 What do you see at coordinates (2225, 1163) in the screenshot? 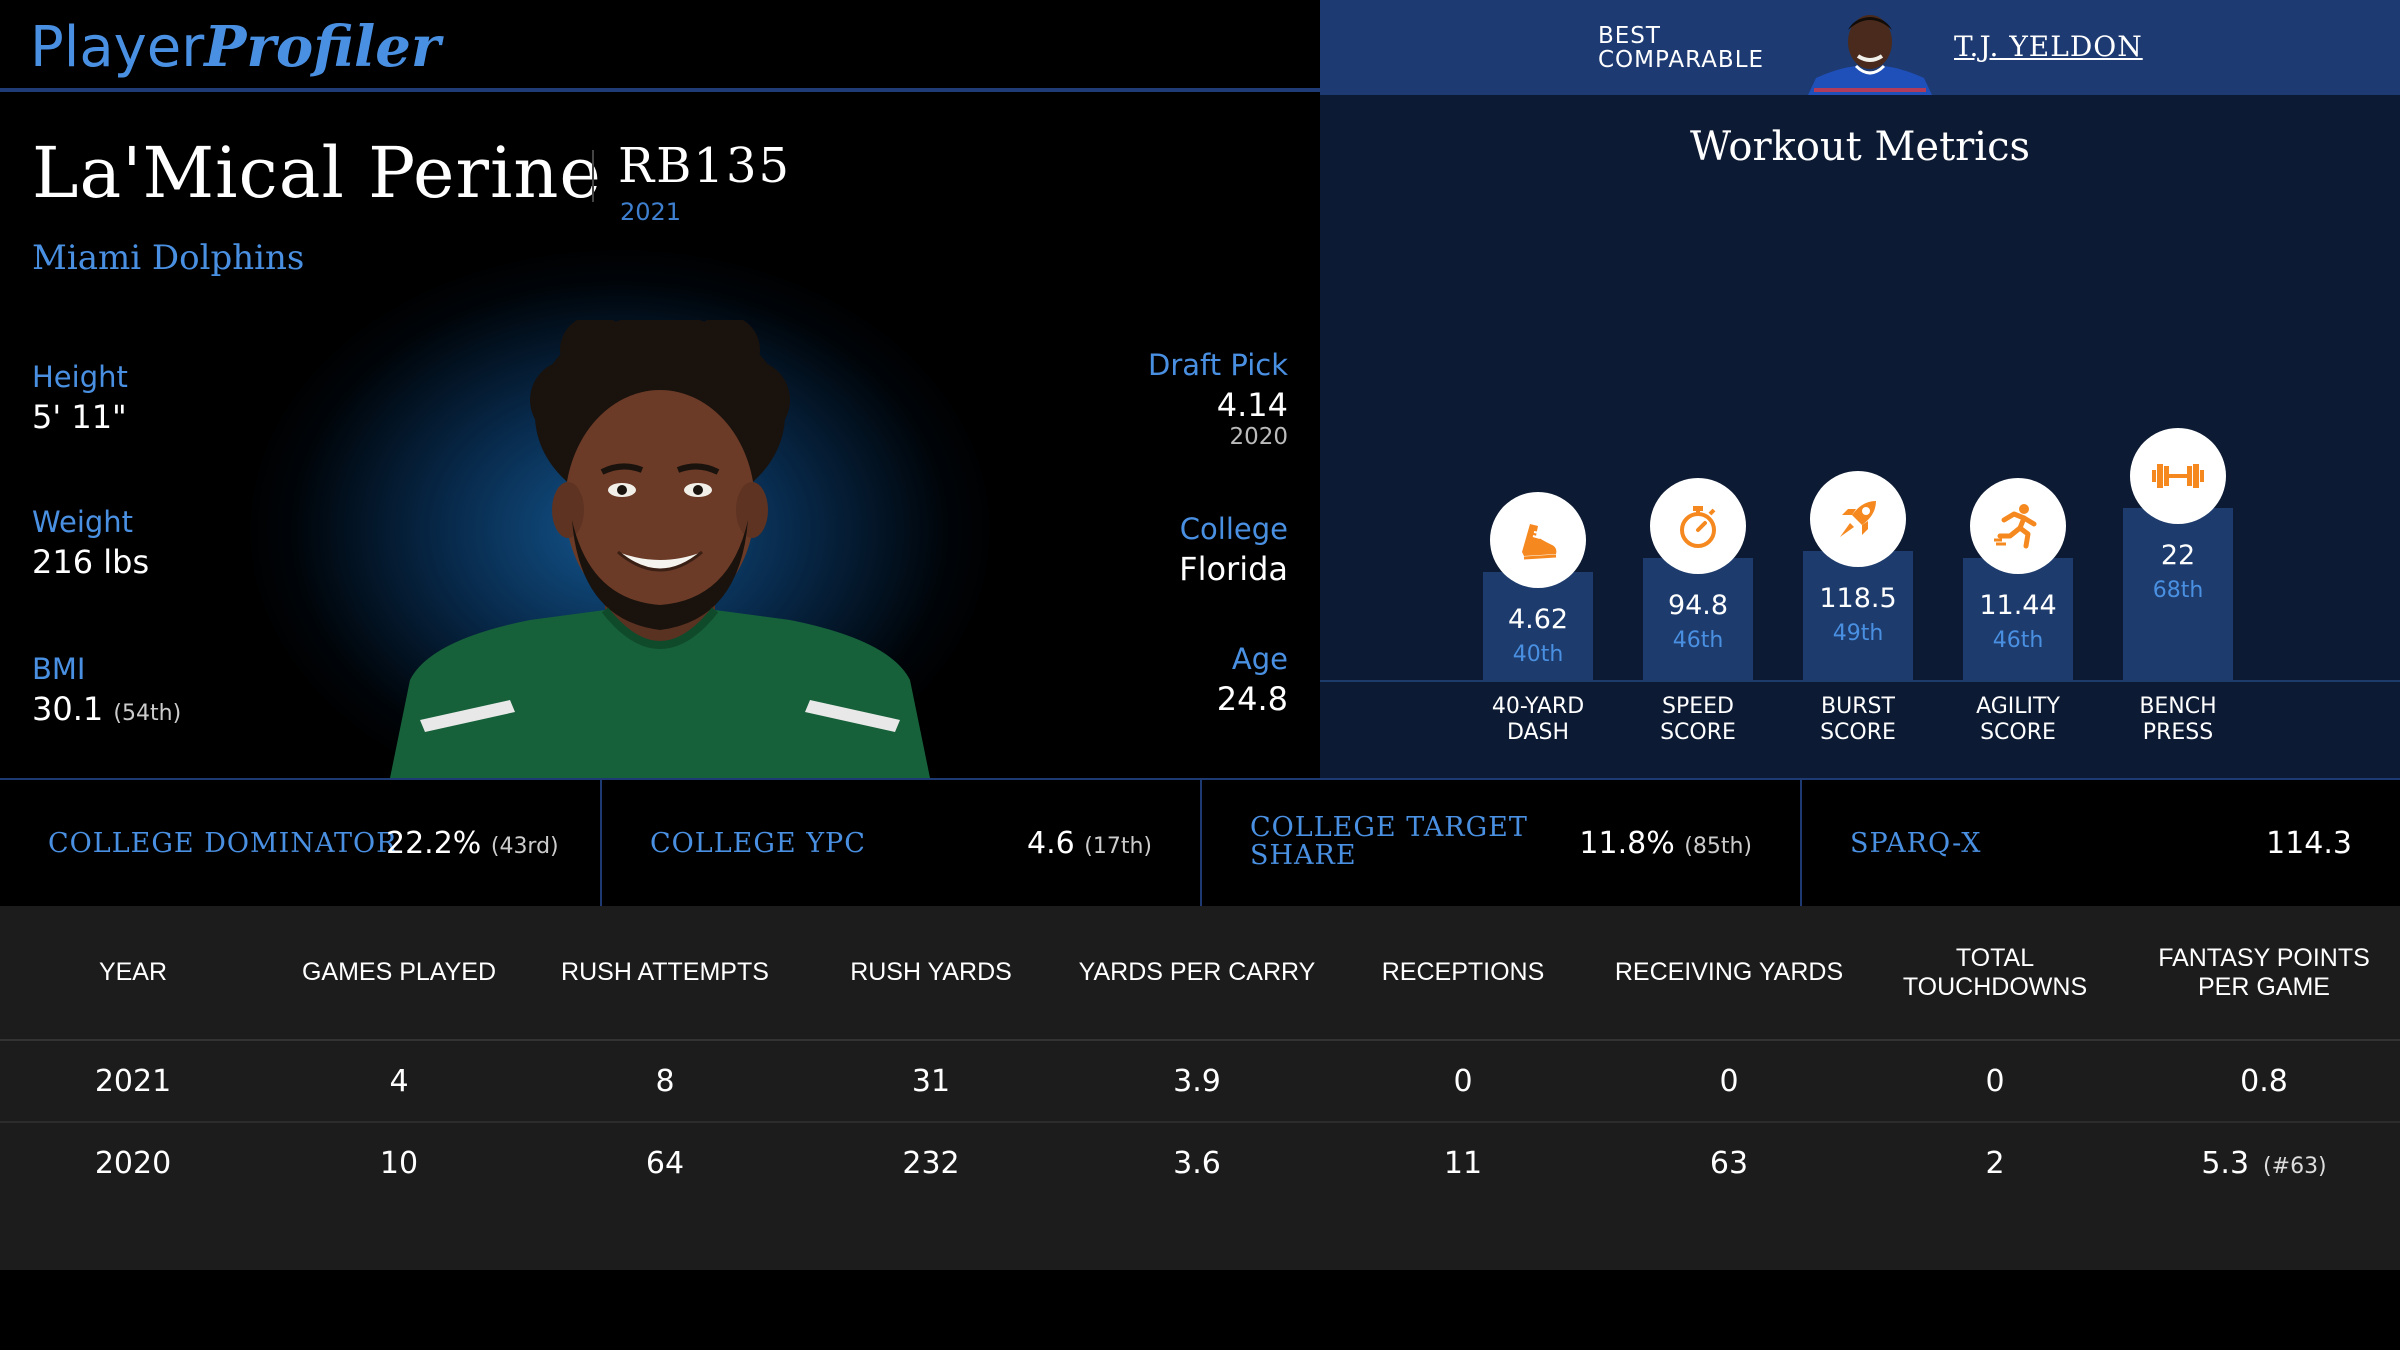
I see `cell-value: 5.3` at bounding box center [2225, 1163].